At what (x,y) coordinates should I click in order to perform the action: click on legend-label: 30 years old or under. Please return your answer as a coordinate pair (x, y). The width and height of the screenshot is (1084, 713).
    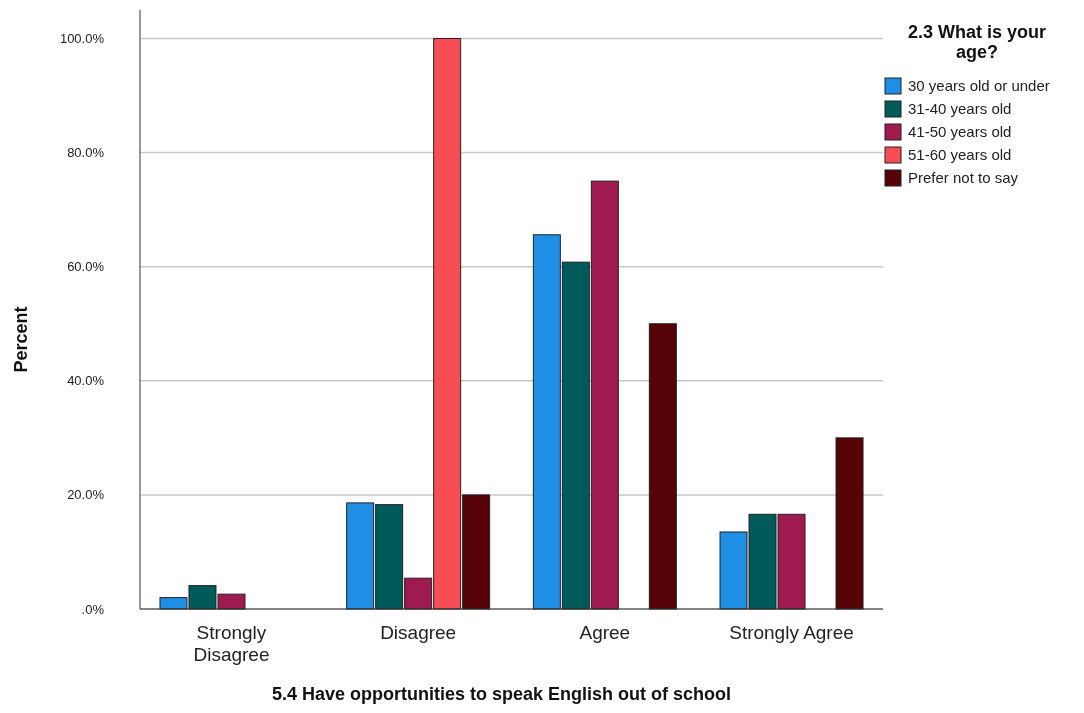
    Looking at the image, I should click on (979, 86).